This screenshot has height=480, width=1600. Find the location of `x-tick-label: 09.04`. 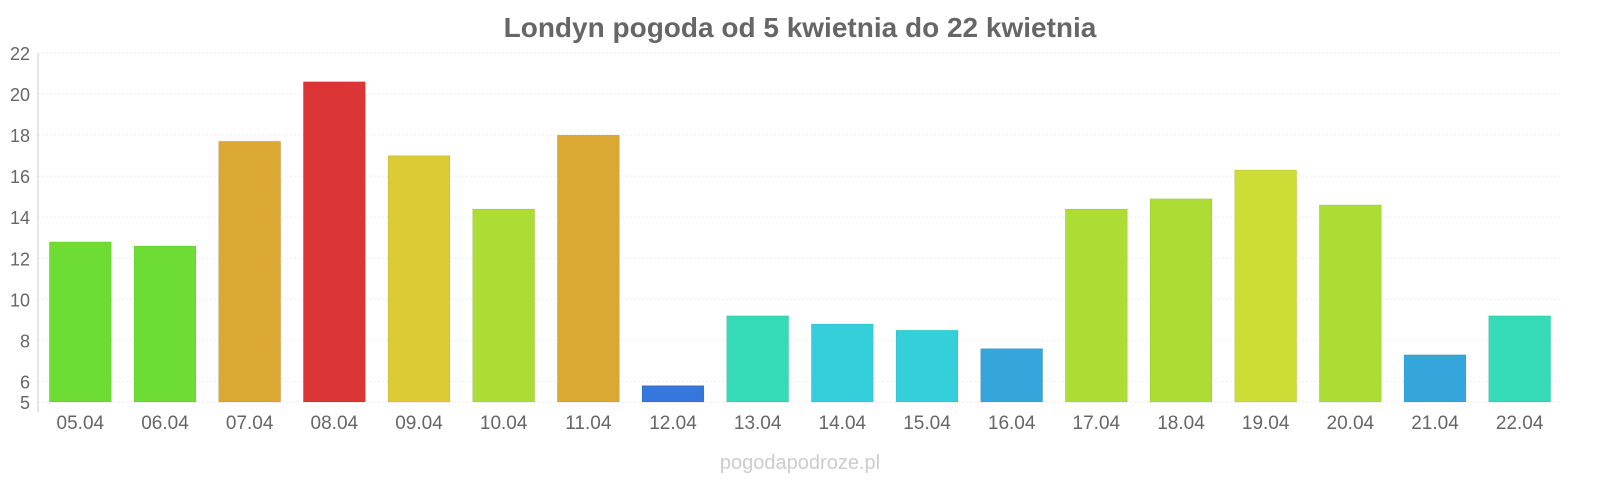

x-tick-label: 09.04 is located at coordinates (419, 423).